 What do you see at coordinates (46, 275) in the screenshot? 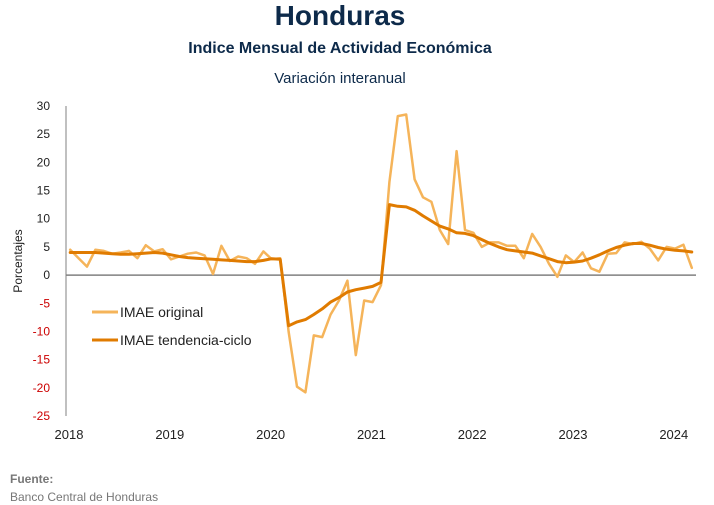
I see `y-tick-label: 0` at bounding box center [46, 275].